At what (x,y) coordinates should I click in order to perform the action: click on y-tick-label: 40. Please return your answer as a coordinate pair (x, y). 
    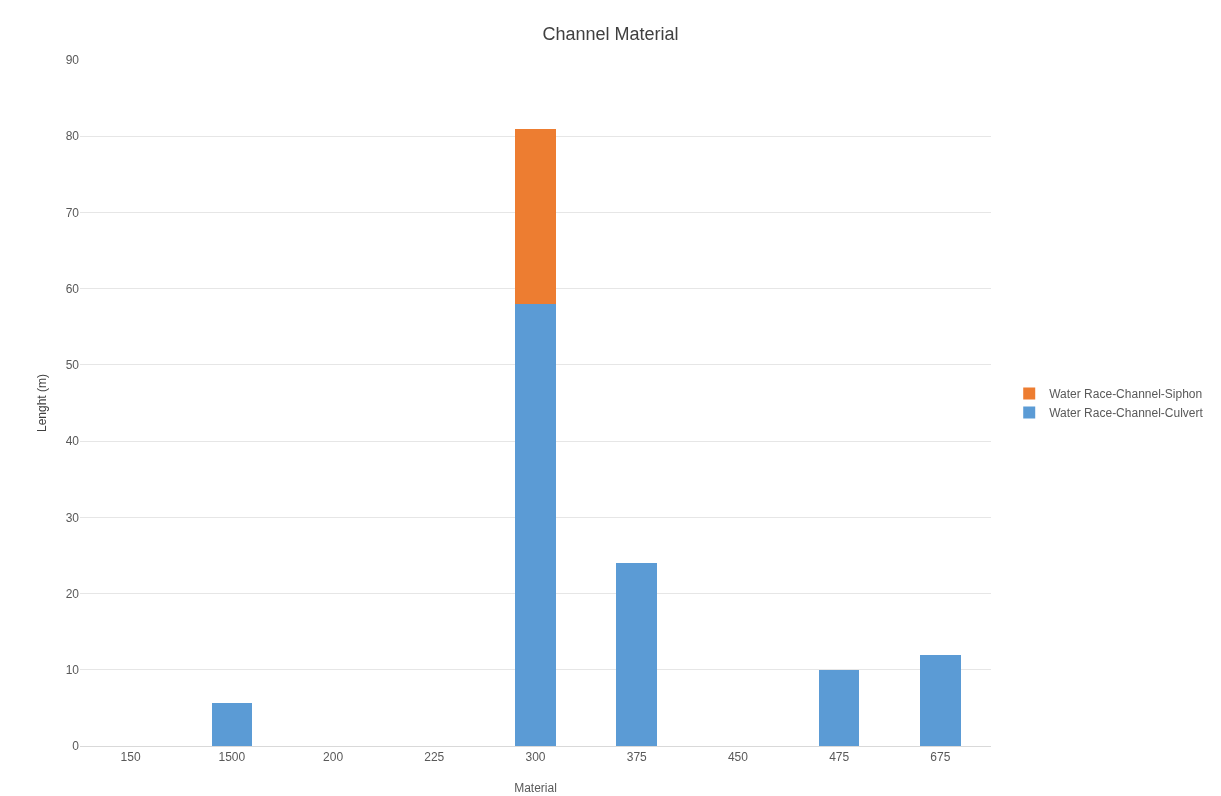
    Looking at the image, I should click on (72, 441).